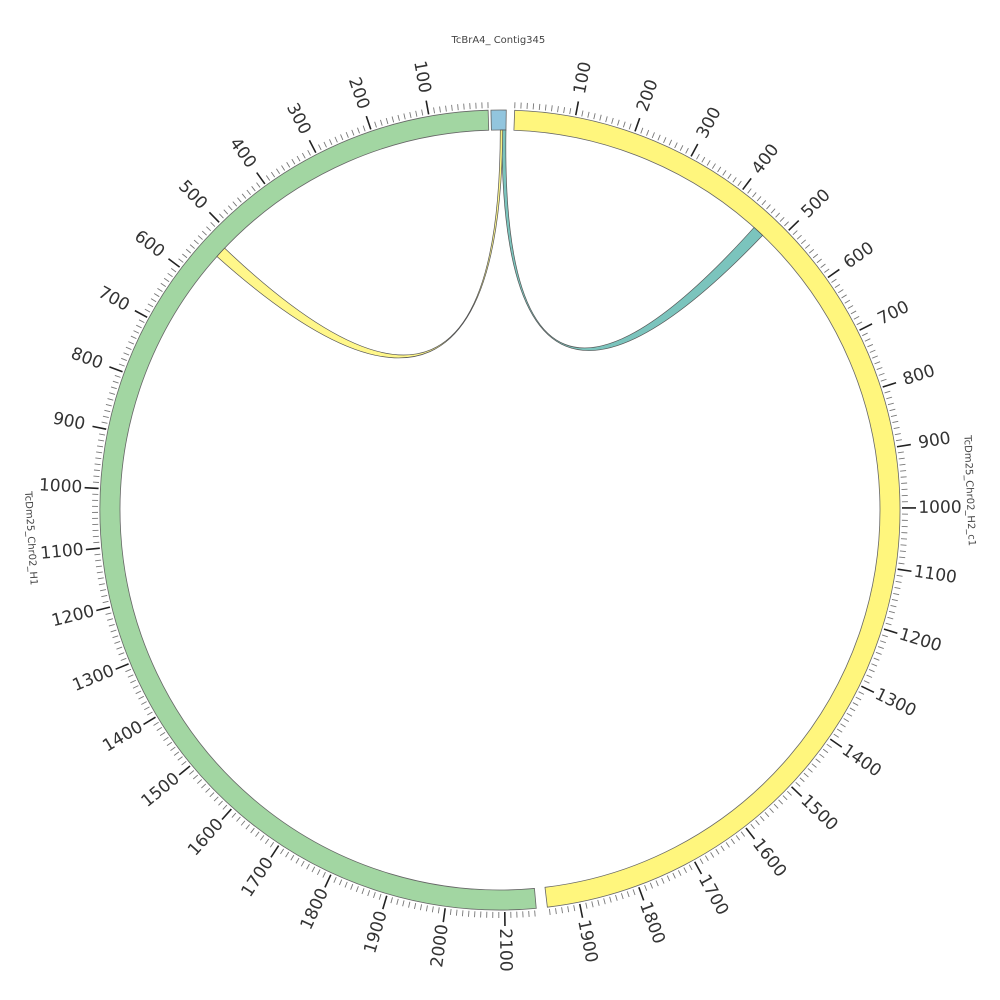  What do you see at coordinates (358, 93) in the screenshot?
I see `tick-label: 200` at bounding box center [358, 93].